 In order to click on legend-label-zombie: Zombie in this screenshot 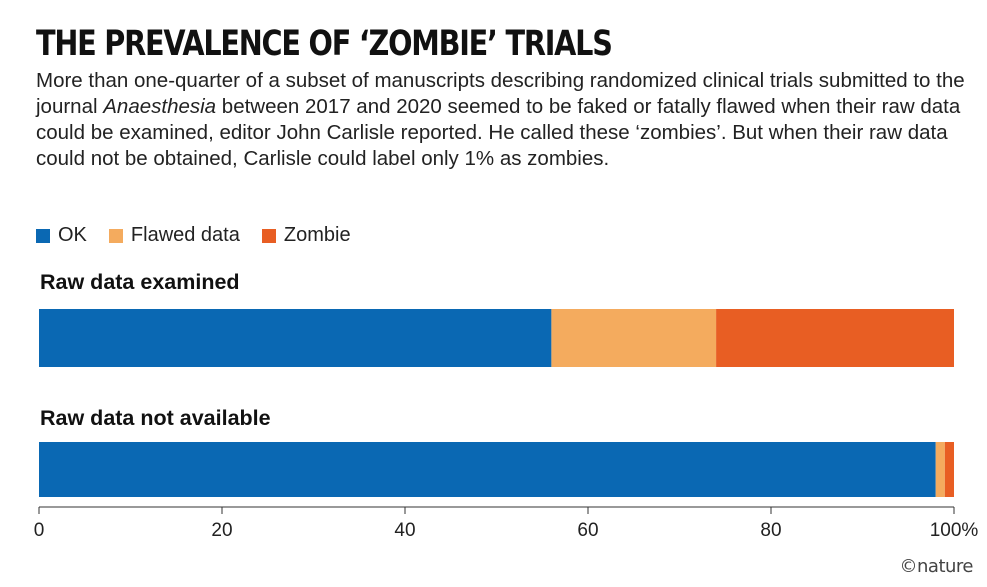, I will do `click(317, 235)`.